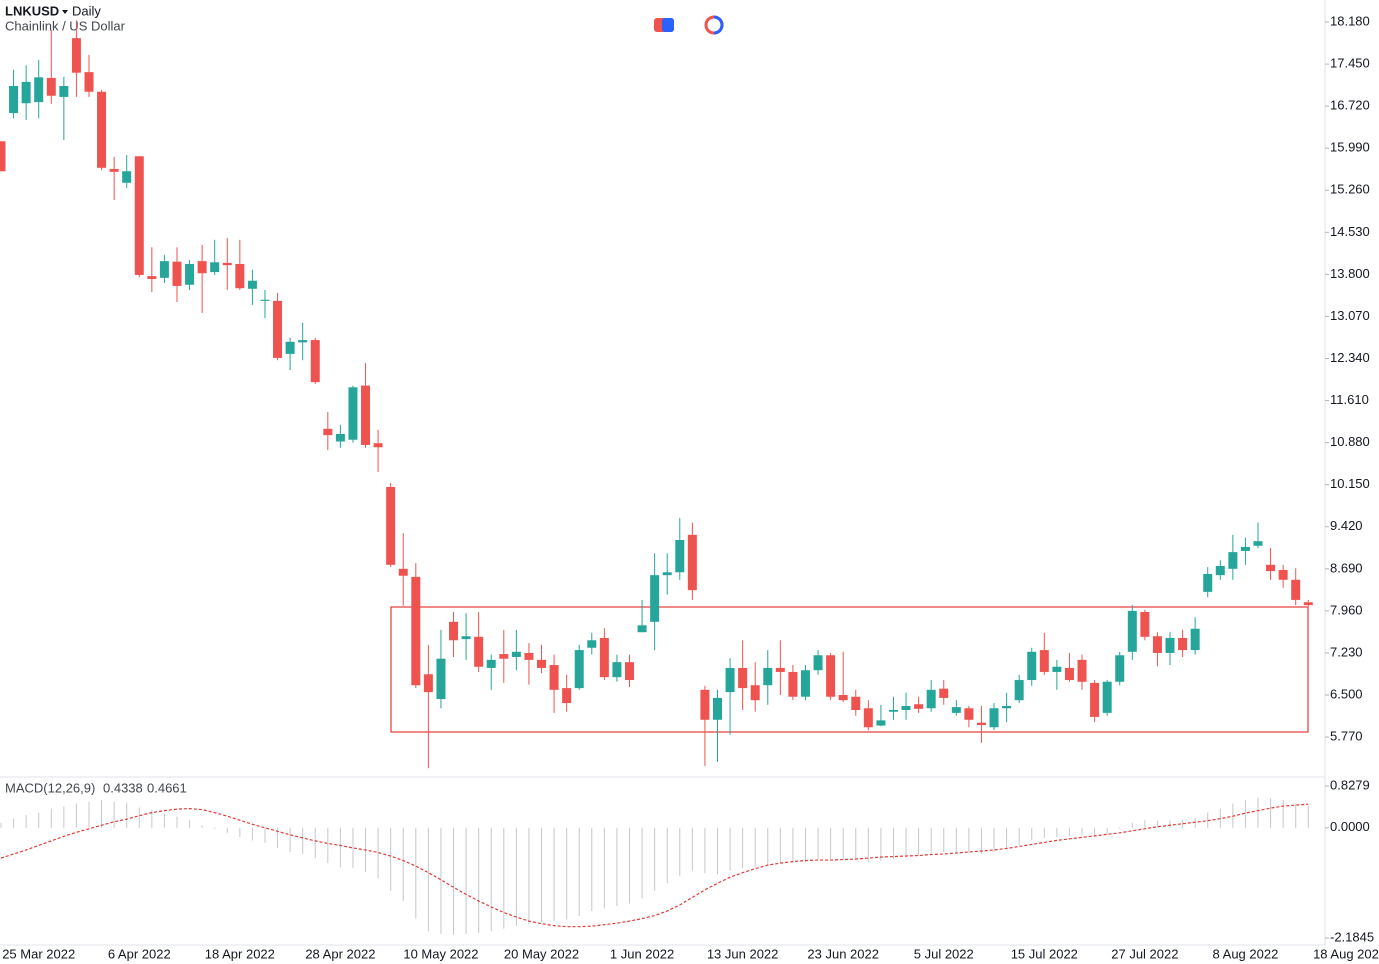 This screenshot has width=1379, height=964. I want to click on x-tick-label: 28 Apr 2022, so click(340, 953).